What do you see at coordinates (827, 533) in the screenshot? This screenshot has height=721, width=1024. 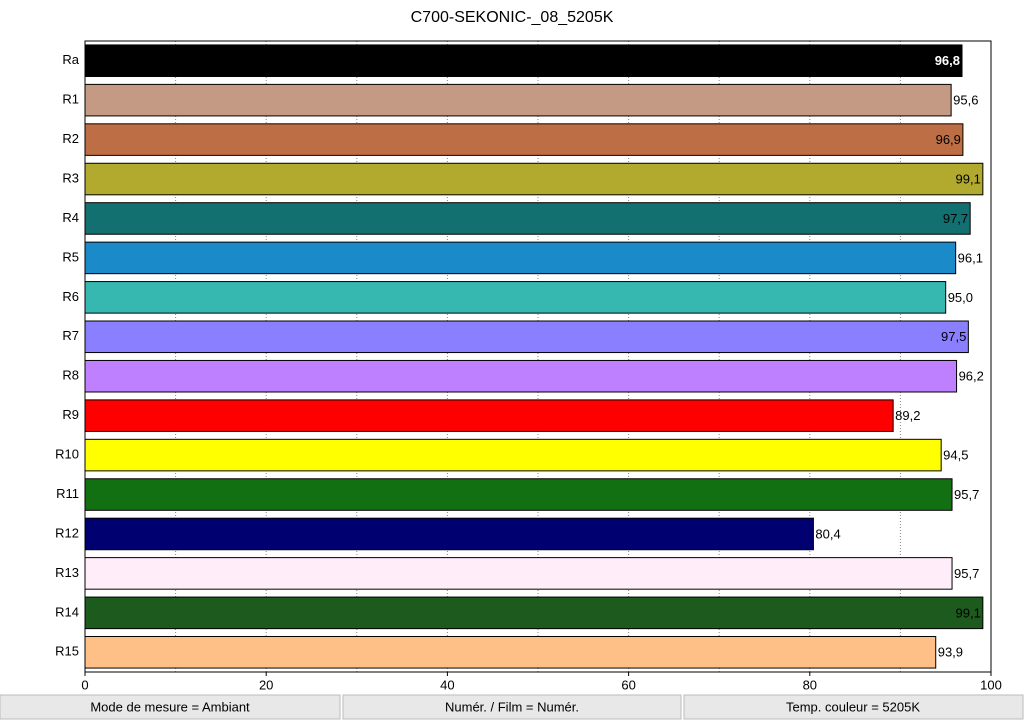 I see `value-label: 80,4` at bounding box center [827, 533].